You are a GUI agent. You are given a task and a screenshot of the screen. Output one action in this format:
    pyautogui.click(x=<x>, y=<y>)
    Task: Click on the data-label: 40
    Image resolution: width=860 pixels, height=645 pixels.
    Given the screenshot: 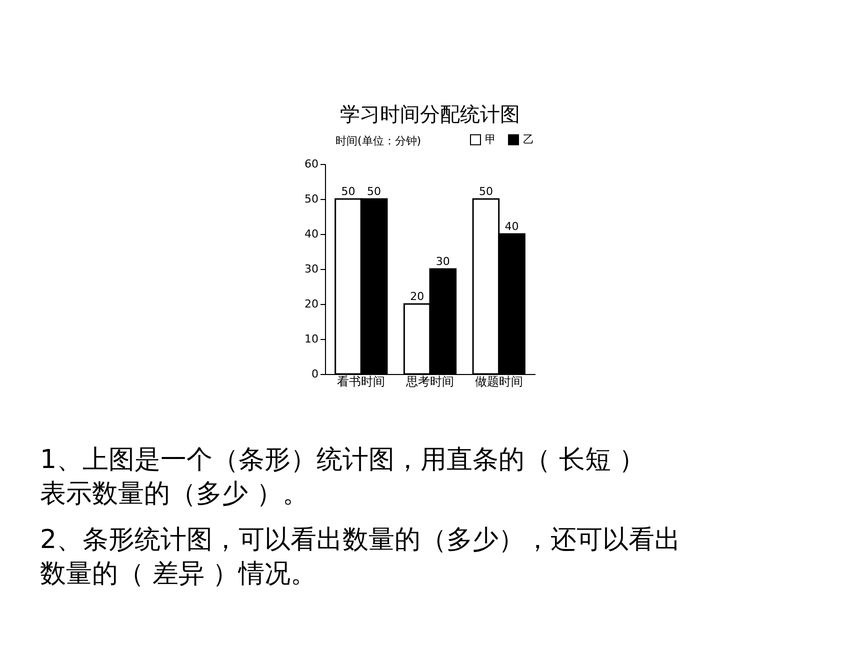 What is the action you would take?
    pyautogui.click(x=511, y=226)
    